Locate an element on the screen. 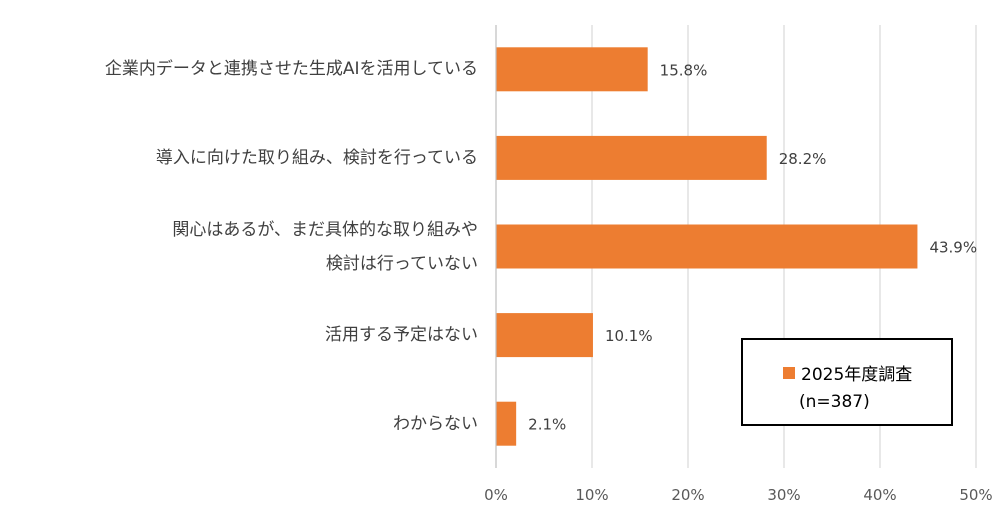  category-label-line: 活用する予定はない is located at coordinates (401, 335).